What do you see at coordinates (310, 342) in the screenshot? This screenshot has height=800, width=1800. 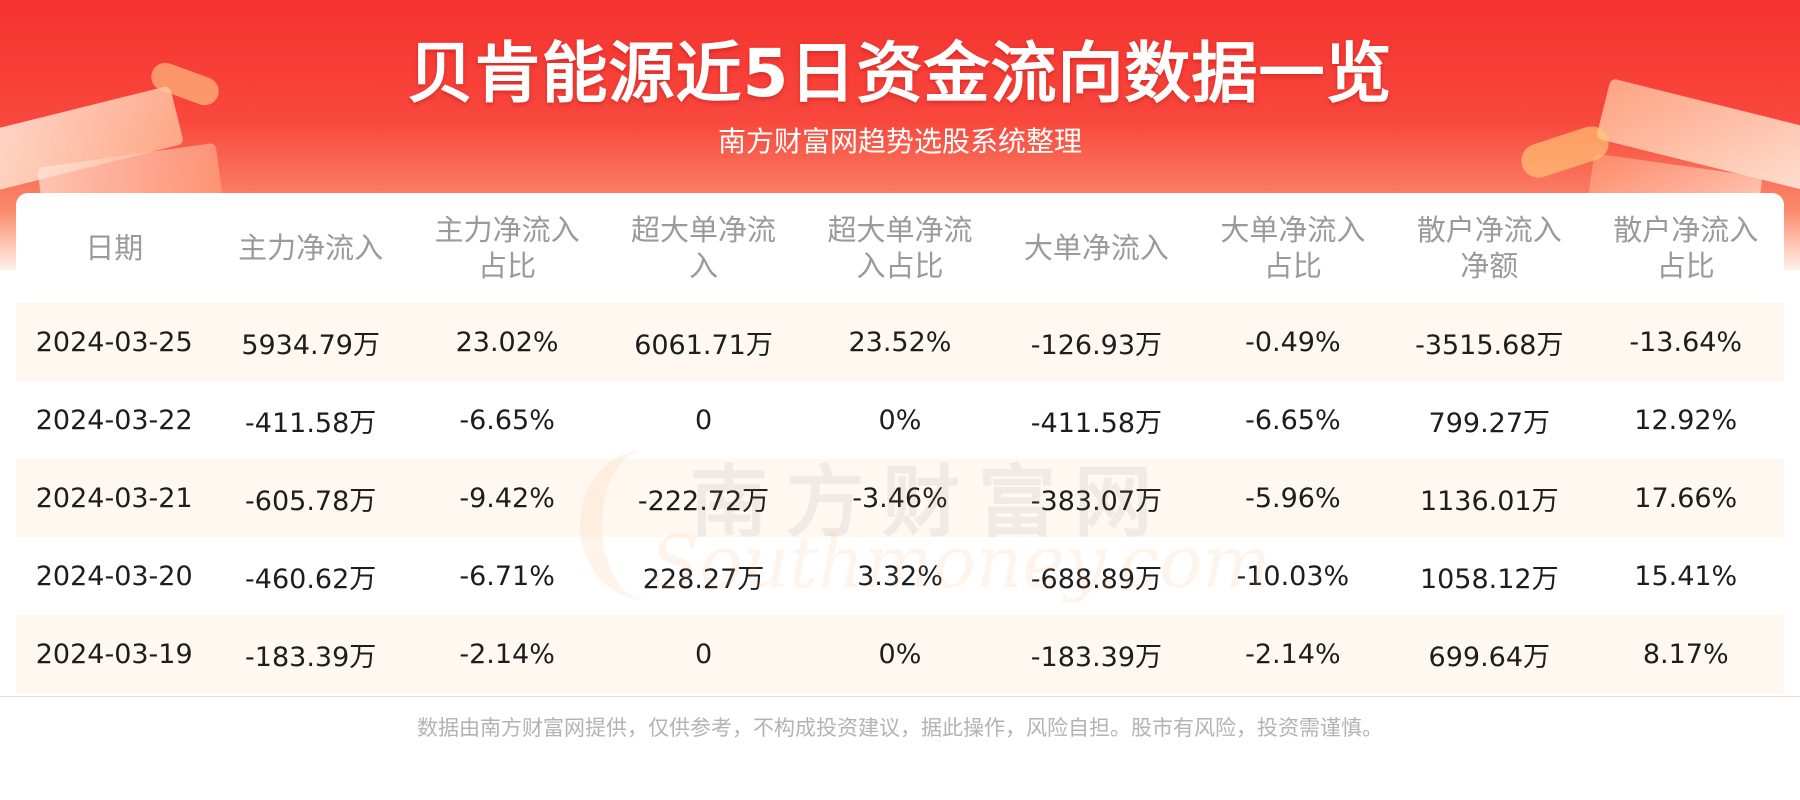 I see `table-cell: 5934.79万` at bounding box center [310, 342].